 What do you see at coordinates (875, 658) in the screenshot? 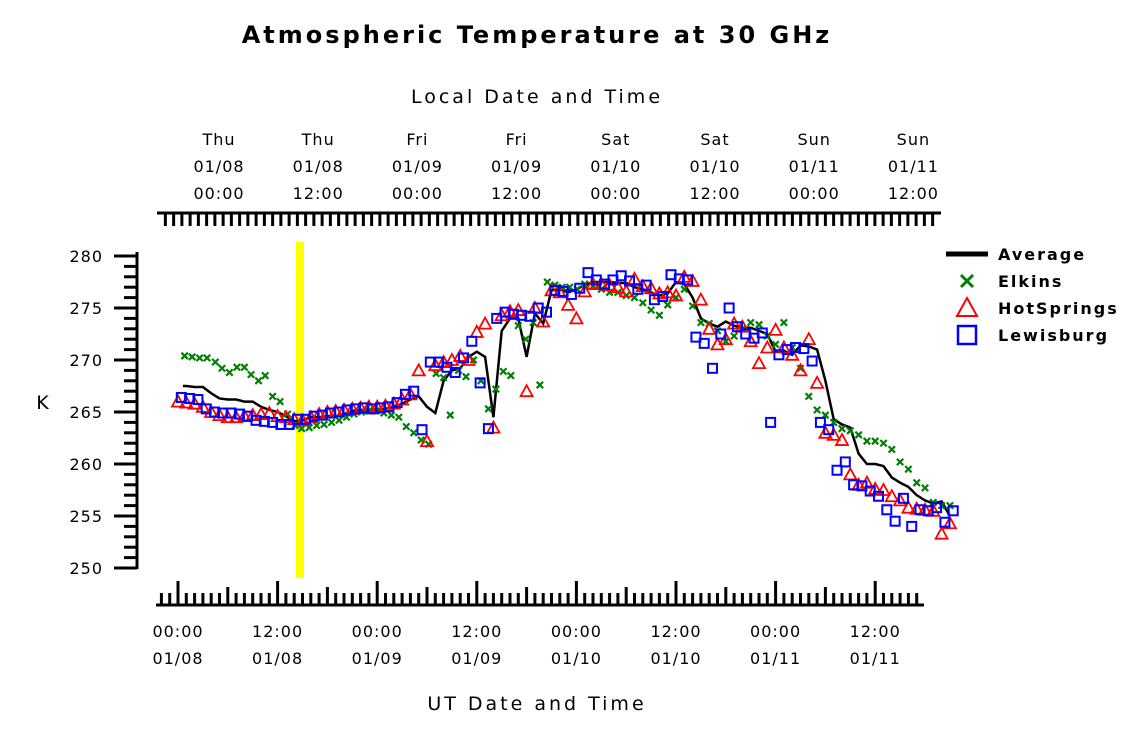
I see `bottom-tick-date: 01/11` at bounding box center [875, 658].